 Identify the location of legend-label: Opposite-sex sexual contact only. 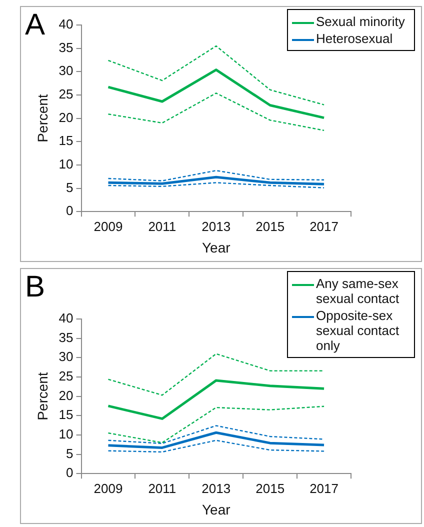
(358, 330).